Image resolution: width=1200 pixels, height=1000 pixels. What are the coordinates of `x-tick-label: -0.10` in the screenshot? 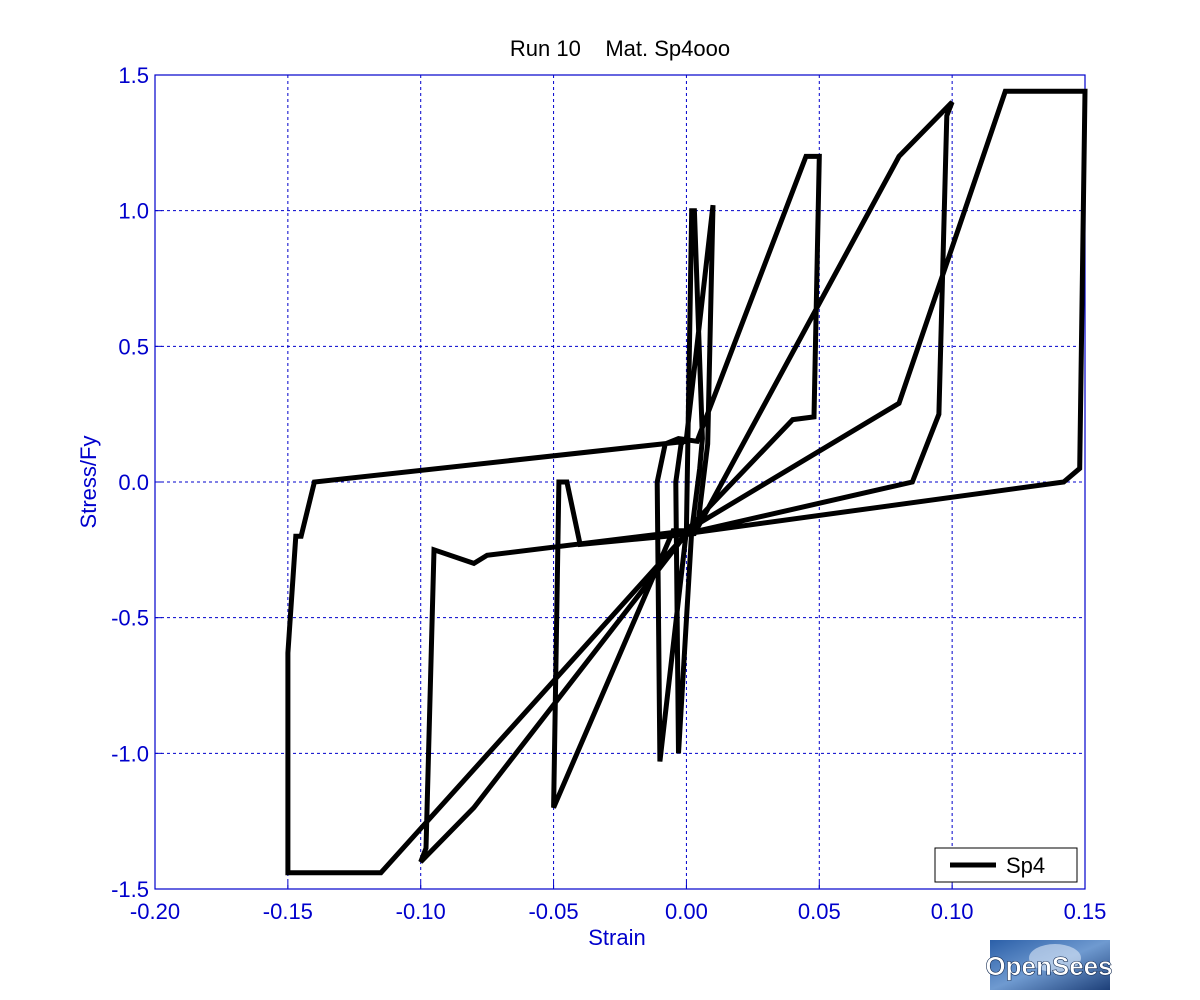 It's located at (421, 911).